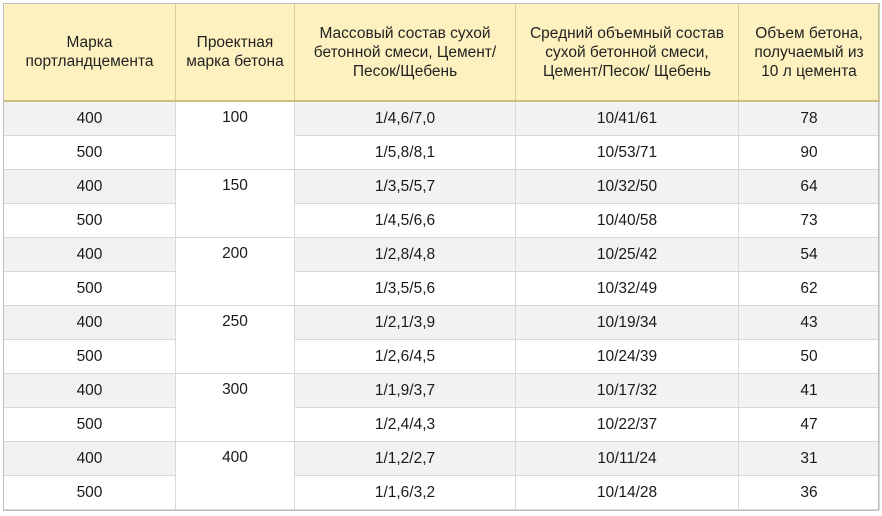 The width and height of the screenshot is (882, 516). Describe the element at coordinates (809, 118) in the screenshot. I see `cell-concrete-yield: 78` at that location.